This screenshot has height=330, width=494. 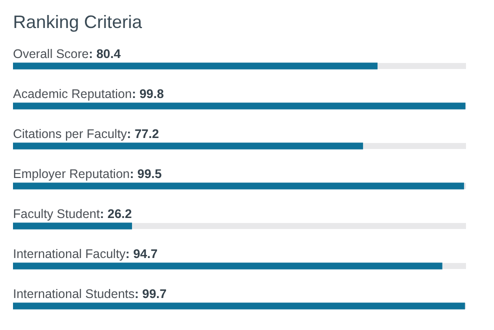 What do you see at coordinates (148, 94) in the screenshot?
I see `data-label: : 99.8` at bounding box center [148, 94].